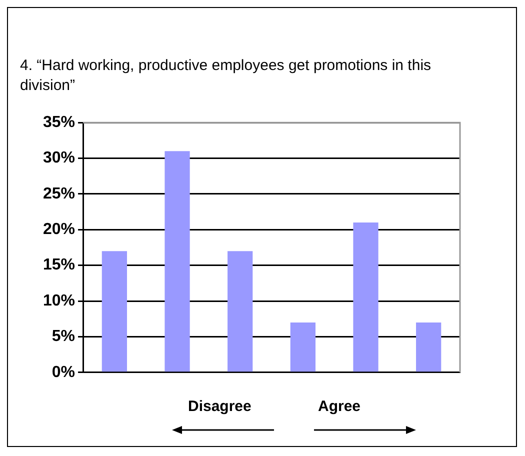  Describe the element at coordinates (64, 337) in the screenshot. I see `y-tick-label: 5%` at that location.